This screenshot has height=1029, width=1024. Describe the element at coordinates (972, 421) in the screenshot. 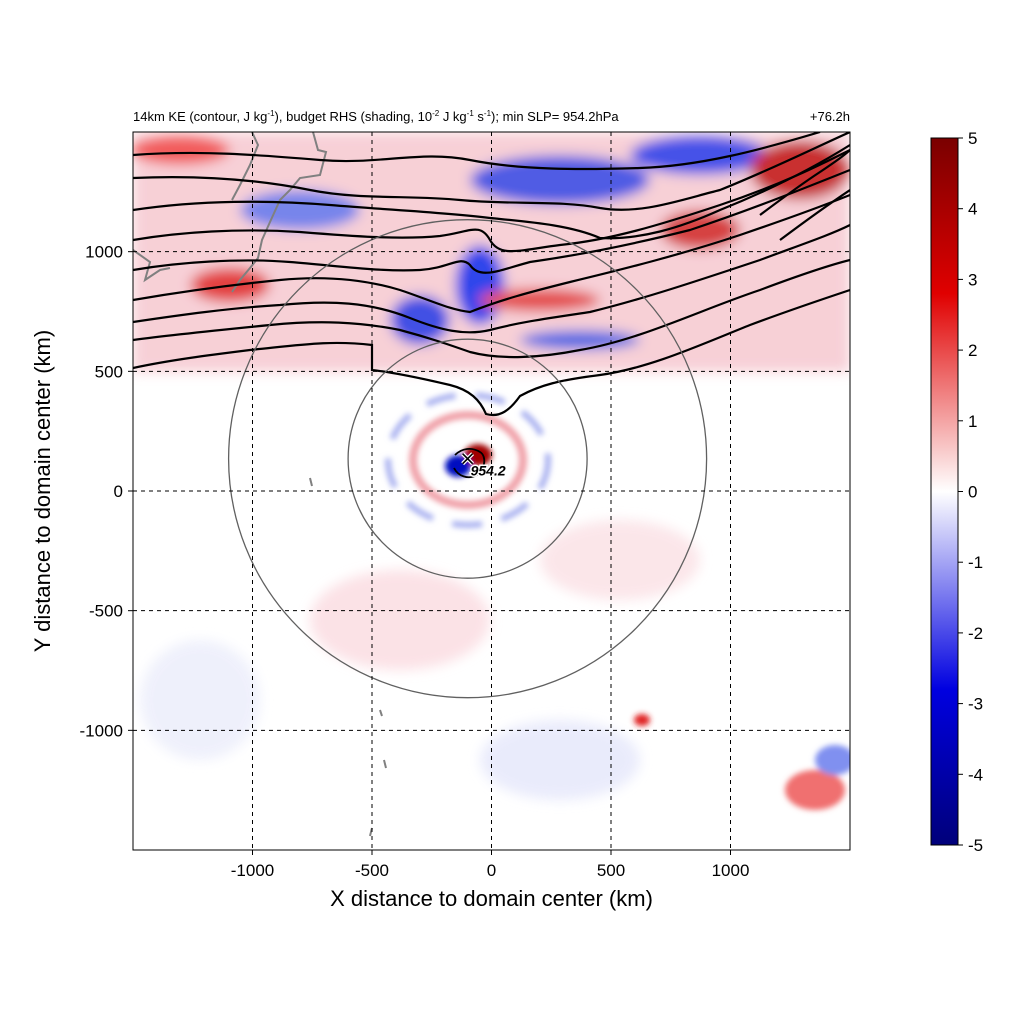

I see `colorbar-tick-label: 1` at that location.